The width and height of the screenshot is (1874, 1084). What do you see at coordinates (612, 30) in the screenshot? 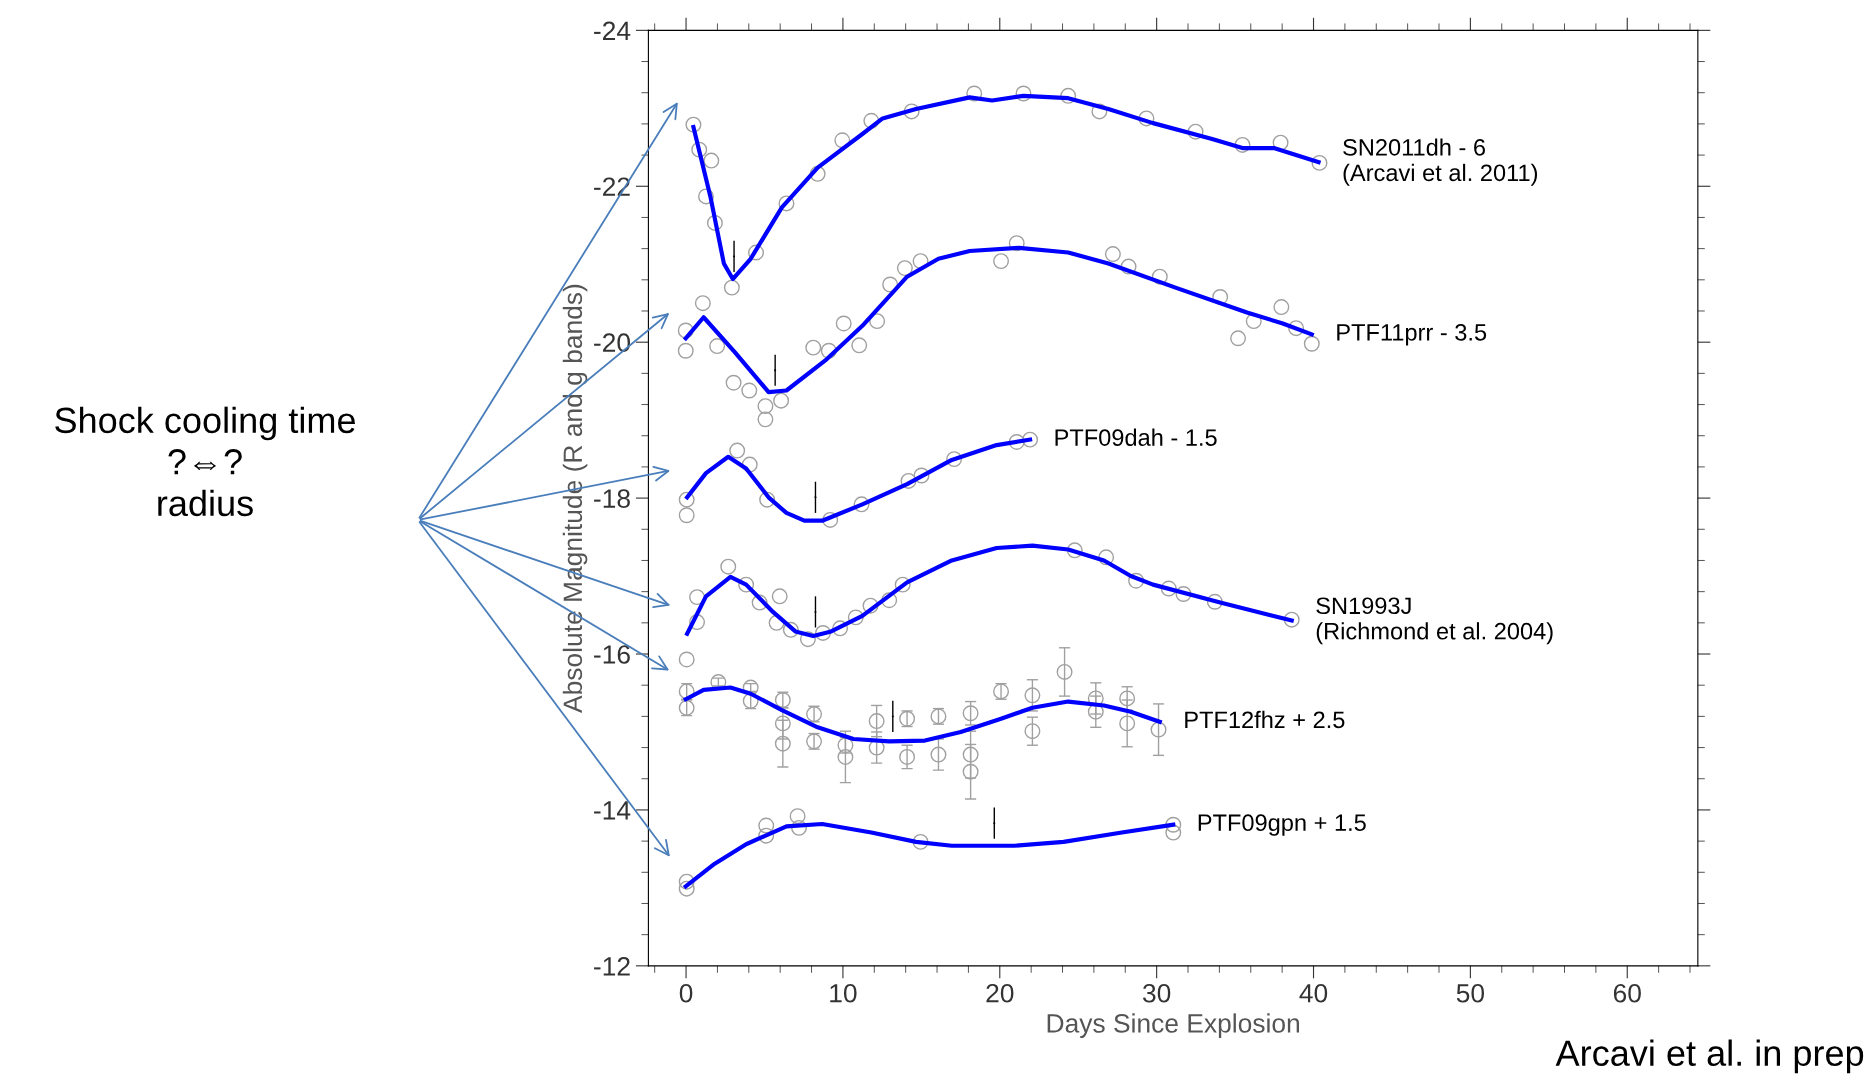
I see `y-tick-label: -24` at bounding box center [612, 30].